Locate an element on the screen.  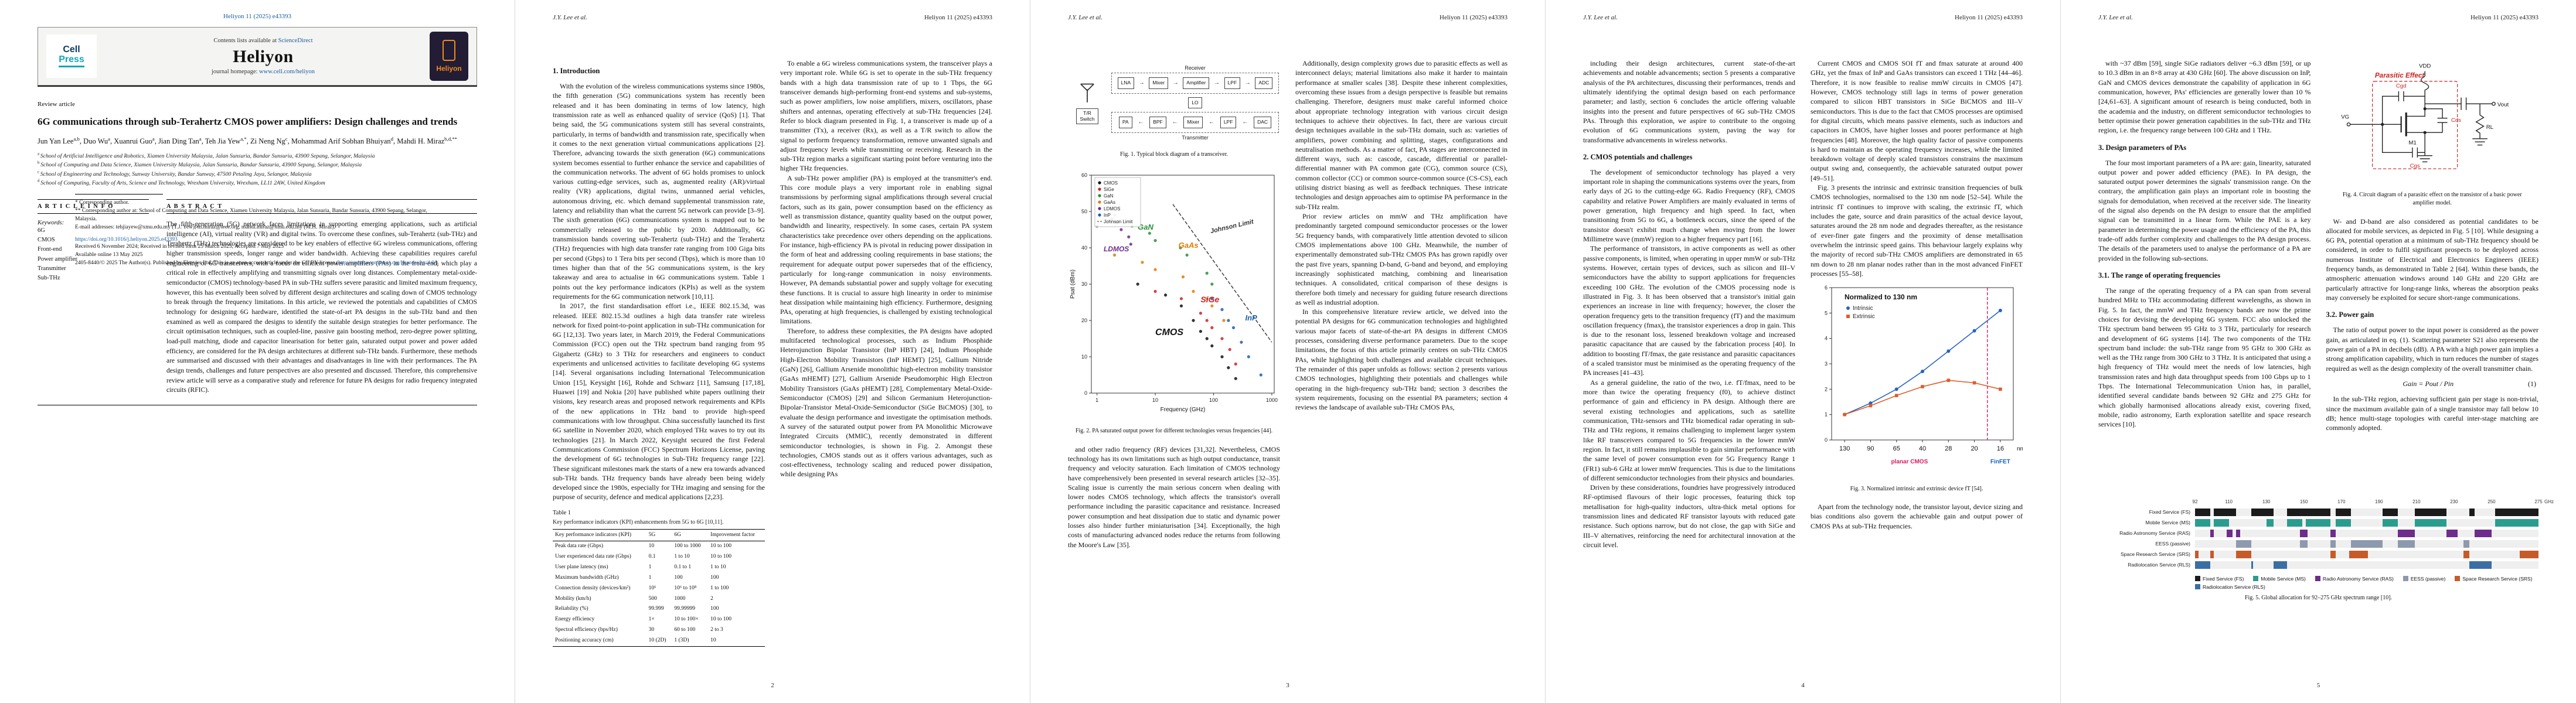
list-item: * Corresponding author. is located at coordinates (102, 202).